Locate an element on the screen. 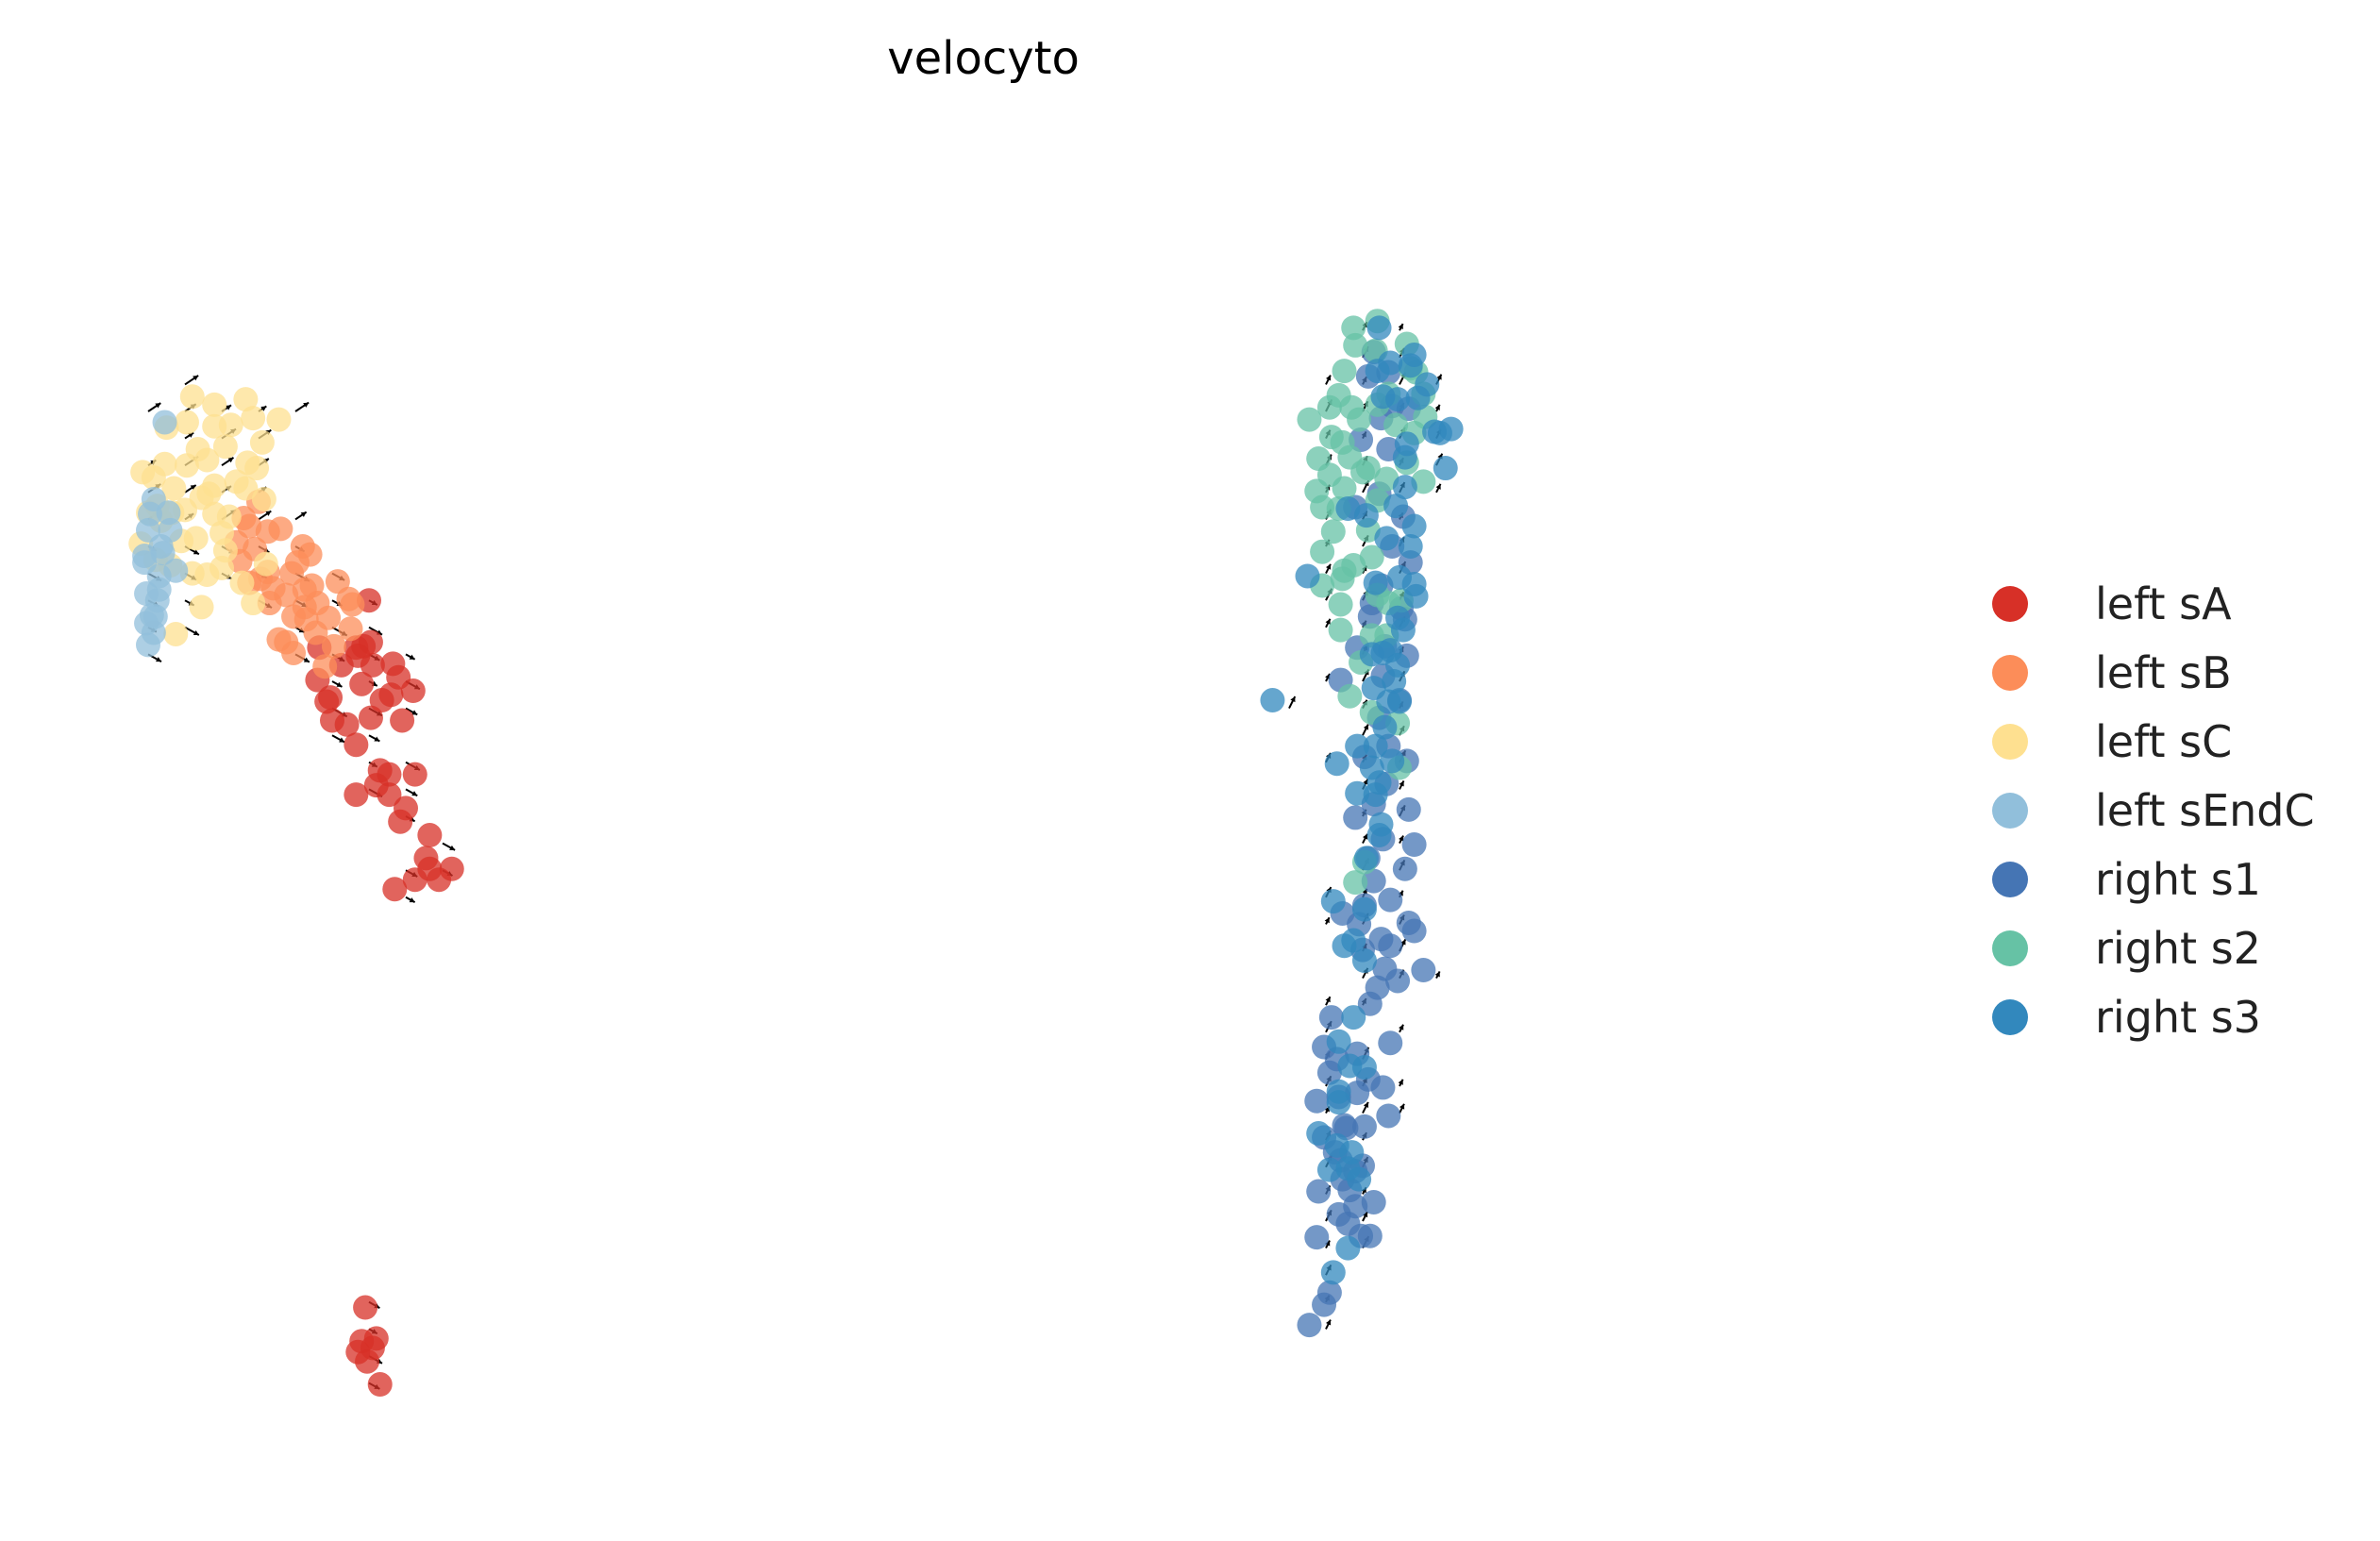 This screenshot has height=1541, width=2380. legend-label-right-s3: right s3 is located at coordinates (2178, 1017).